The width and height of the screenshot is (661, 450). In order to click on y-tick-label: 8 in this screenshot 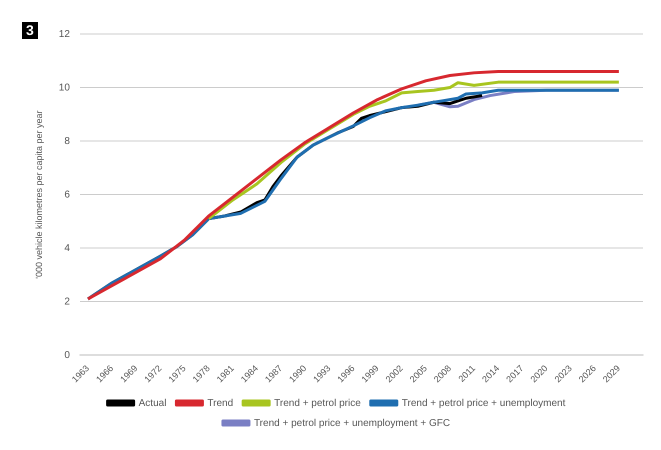, I will do `click(67, 141)`.